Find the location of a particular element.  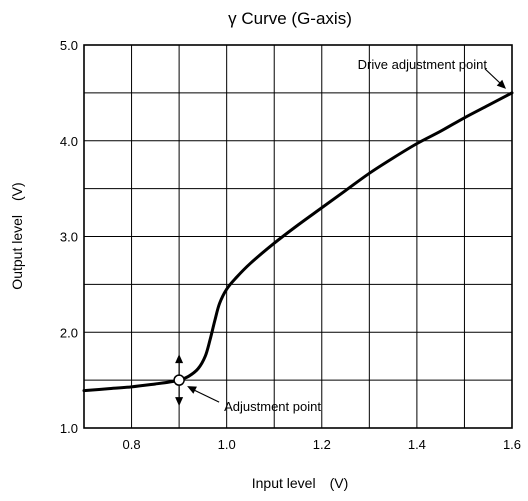

adjustment-point-leader-arrowhead is located at coordinates (192, 390).